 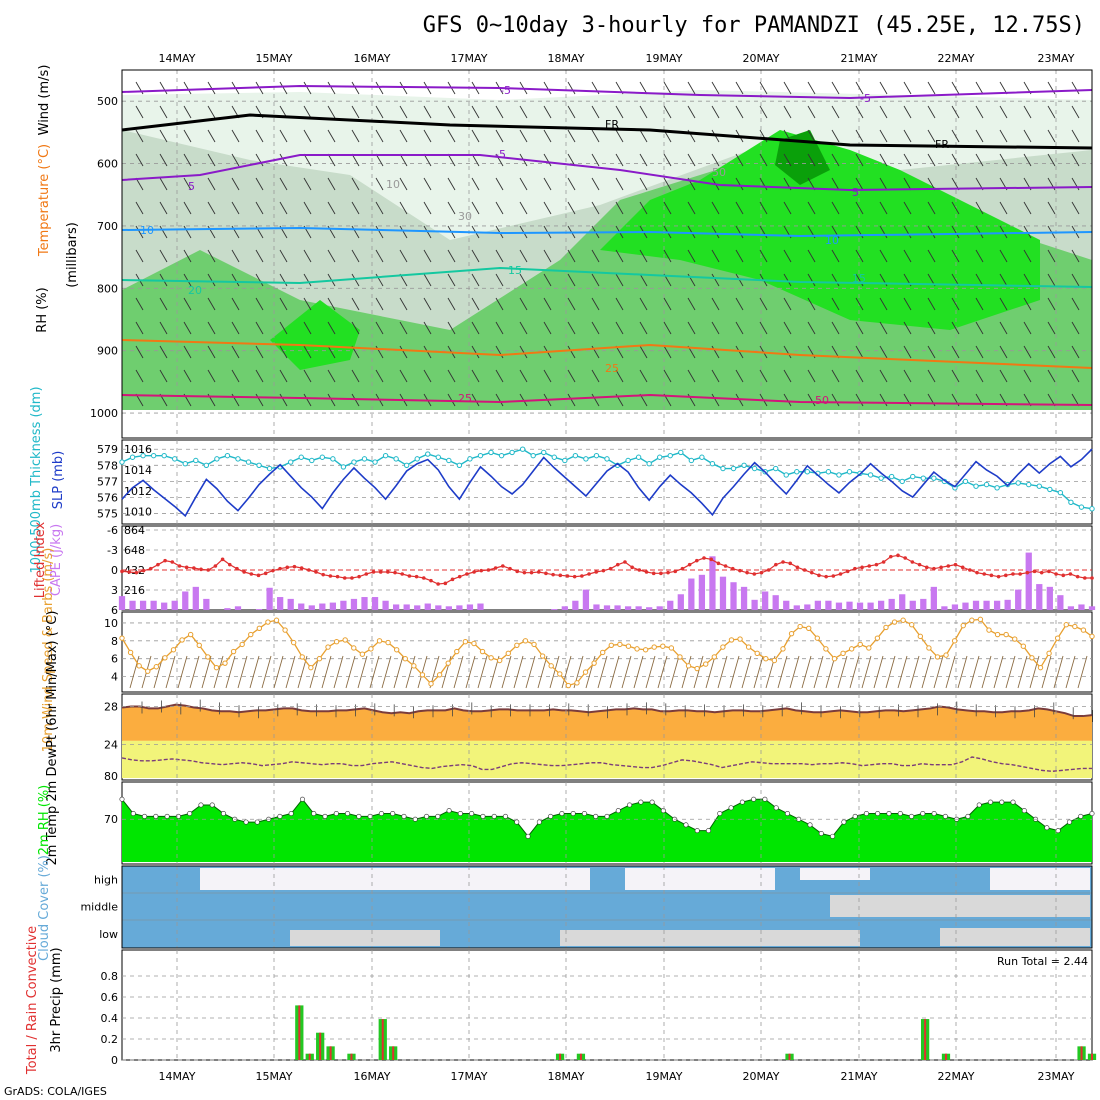 What do you see at coordinates (393, 1053) in the screenshot?
I see `precip-conv-bar` at bounding box center [393, 1053].